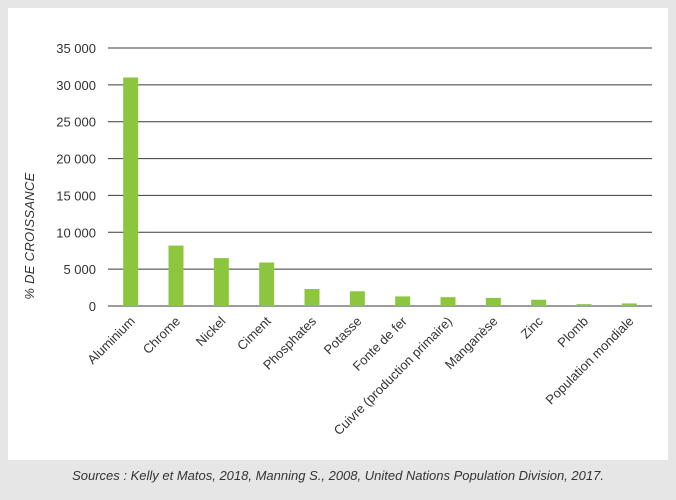  Describe the element at coordinates (29, 235) in the screenshot. I see `y-axis-label: % DE CROISSANCE` at that location.